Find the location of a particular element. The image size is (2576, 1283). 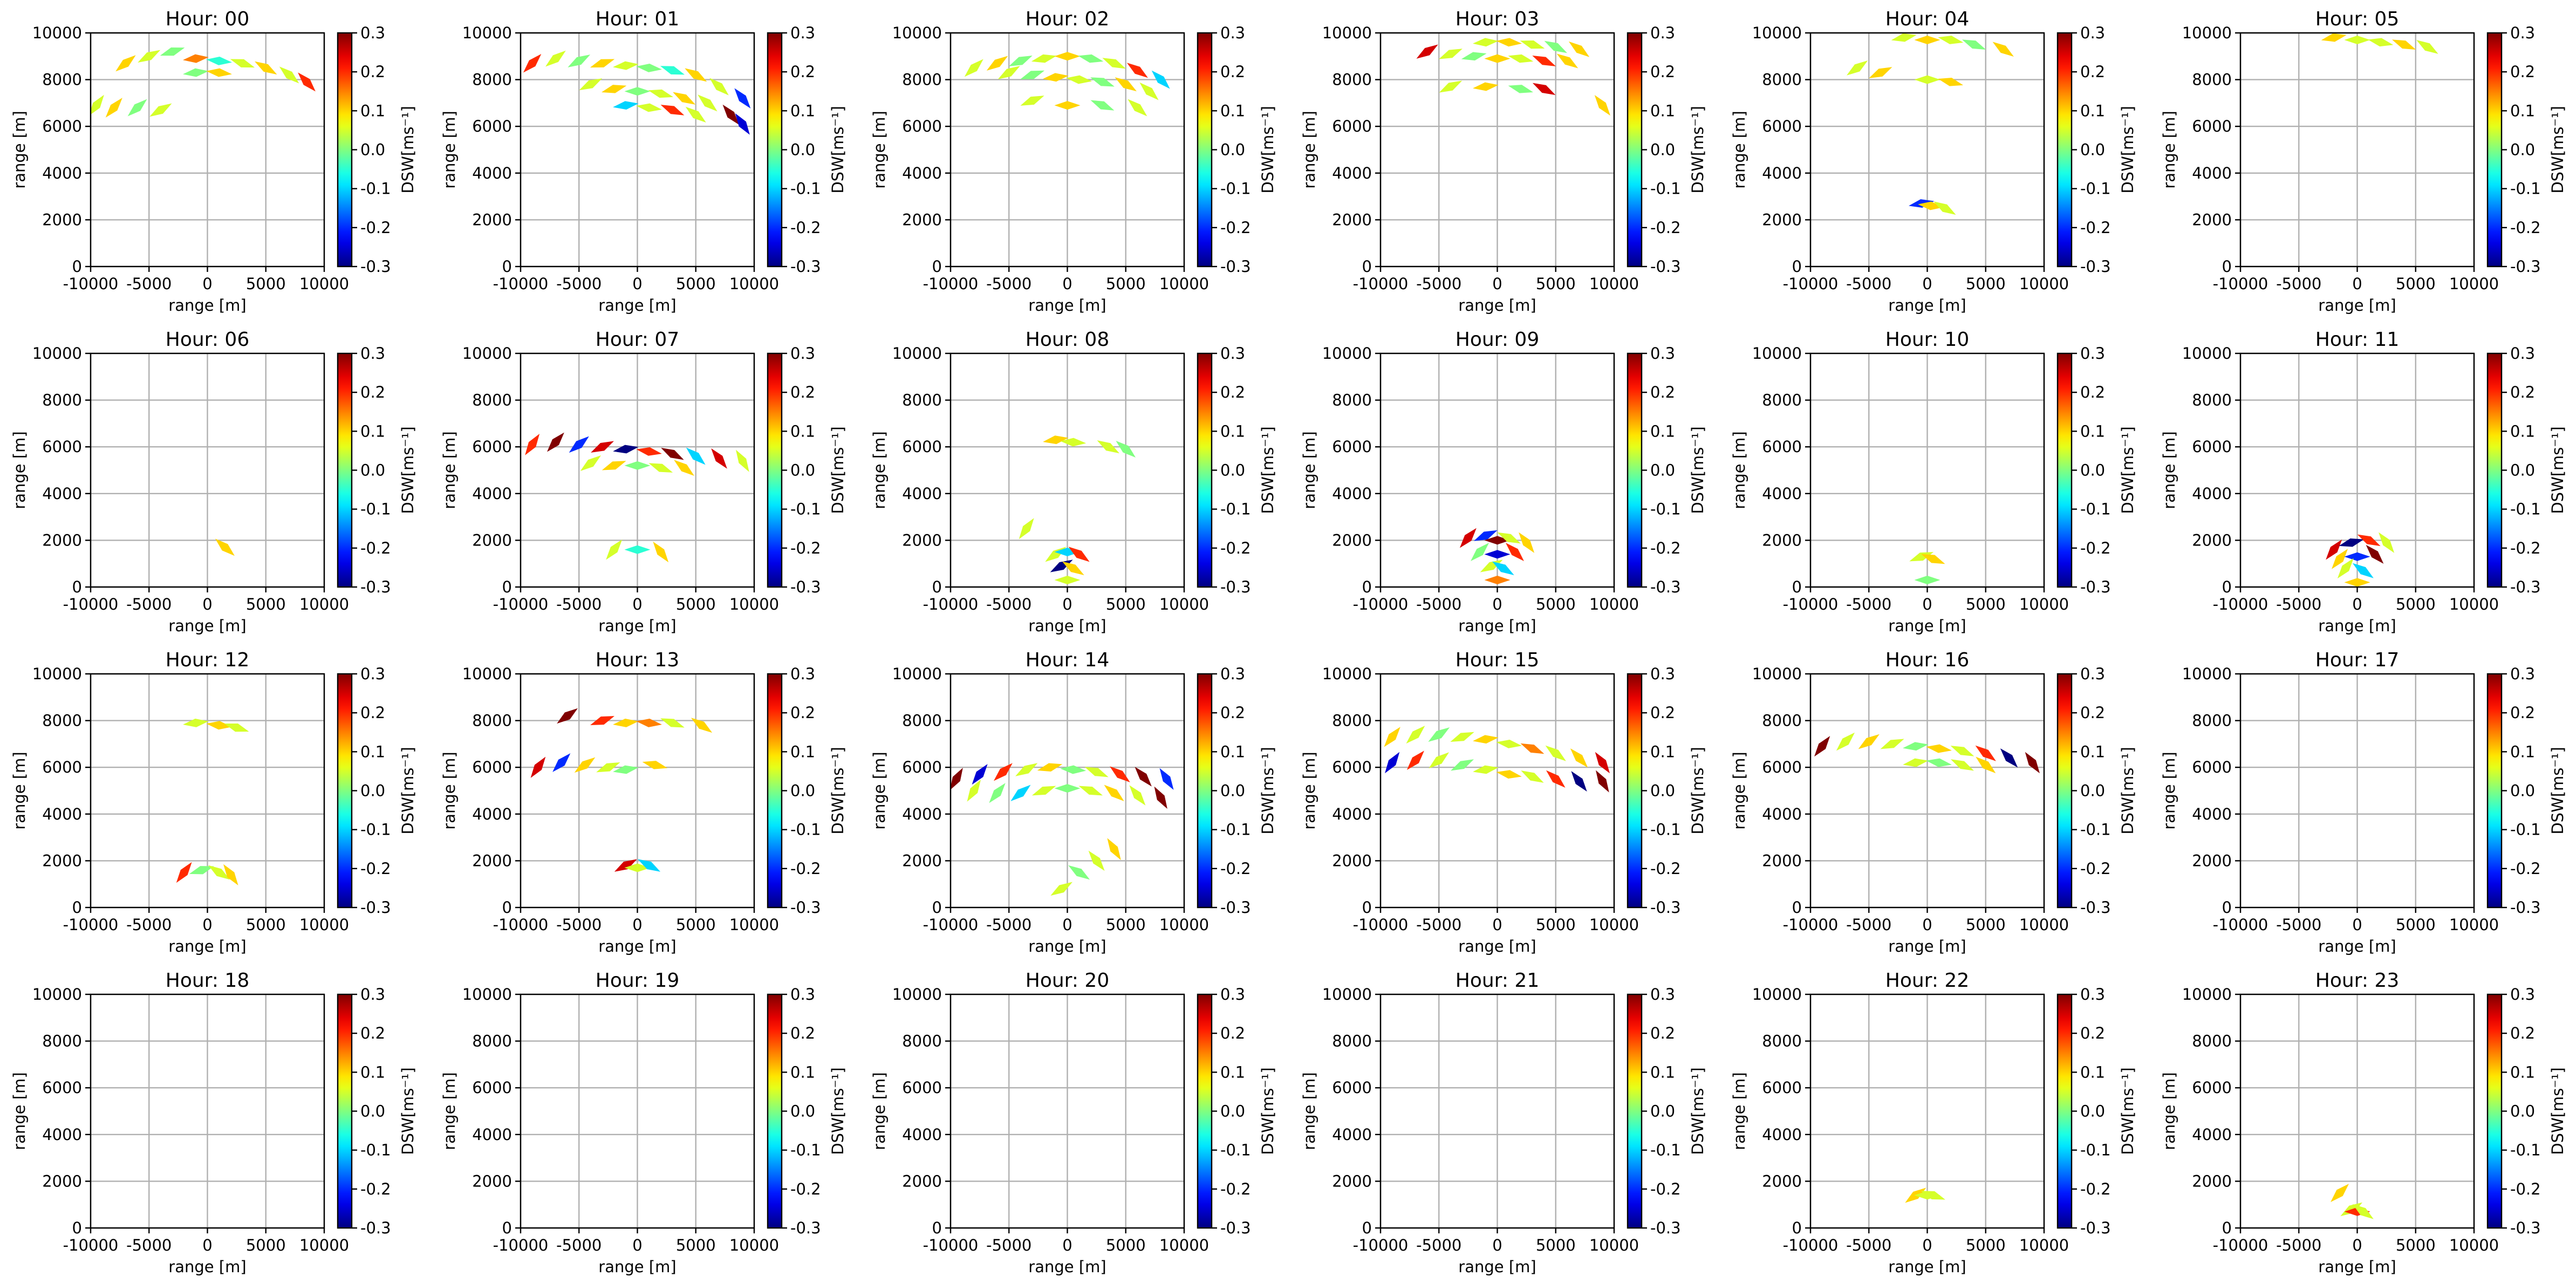

y-tick-label: 10000 is located at coordinates (57, 674).